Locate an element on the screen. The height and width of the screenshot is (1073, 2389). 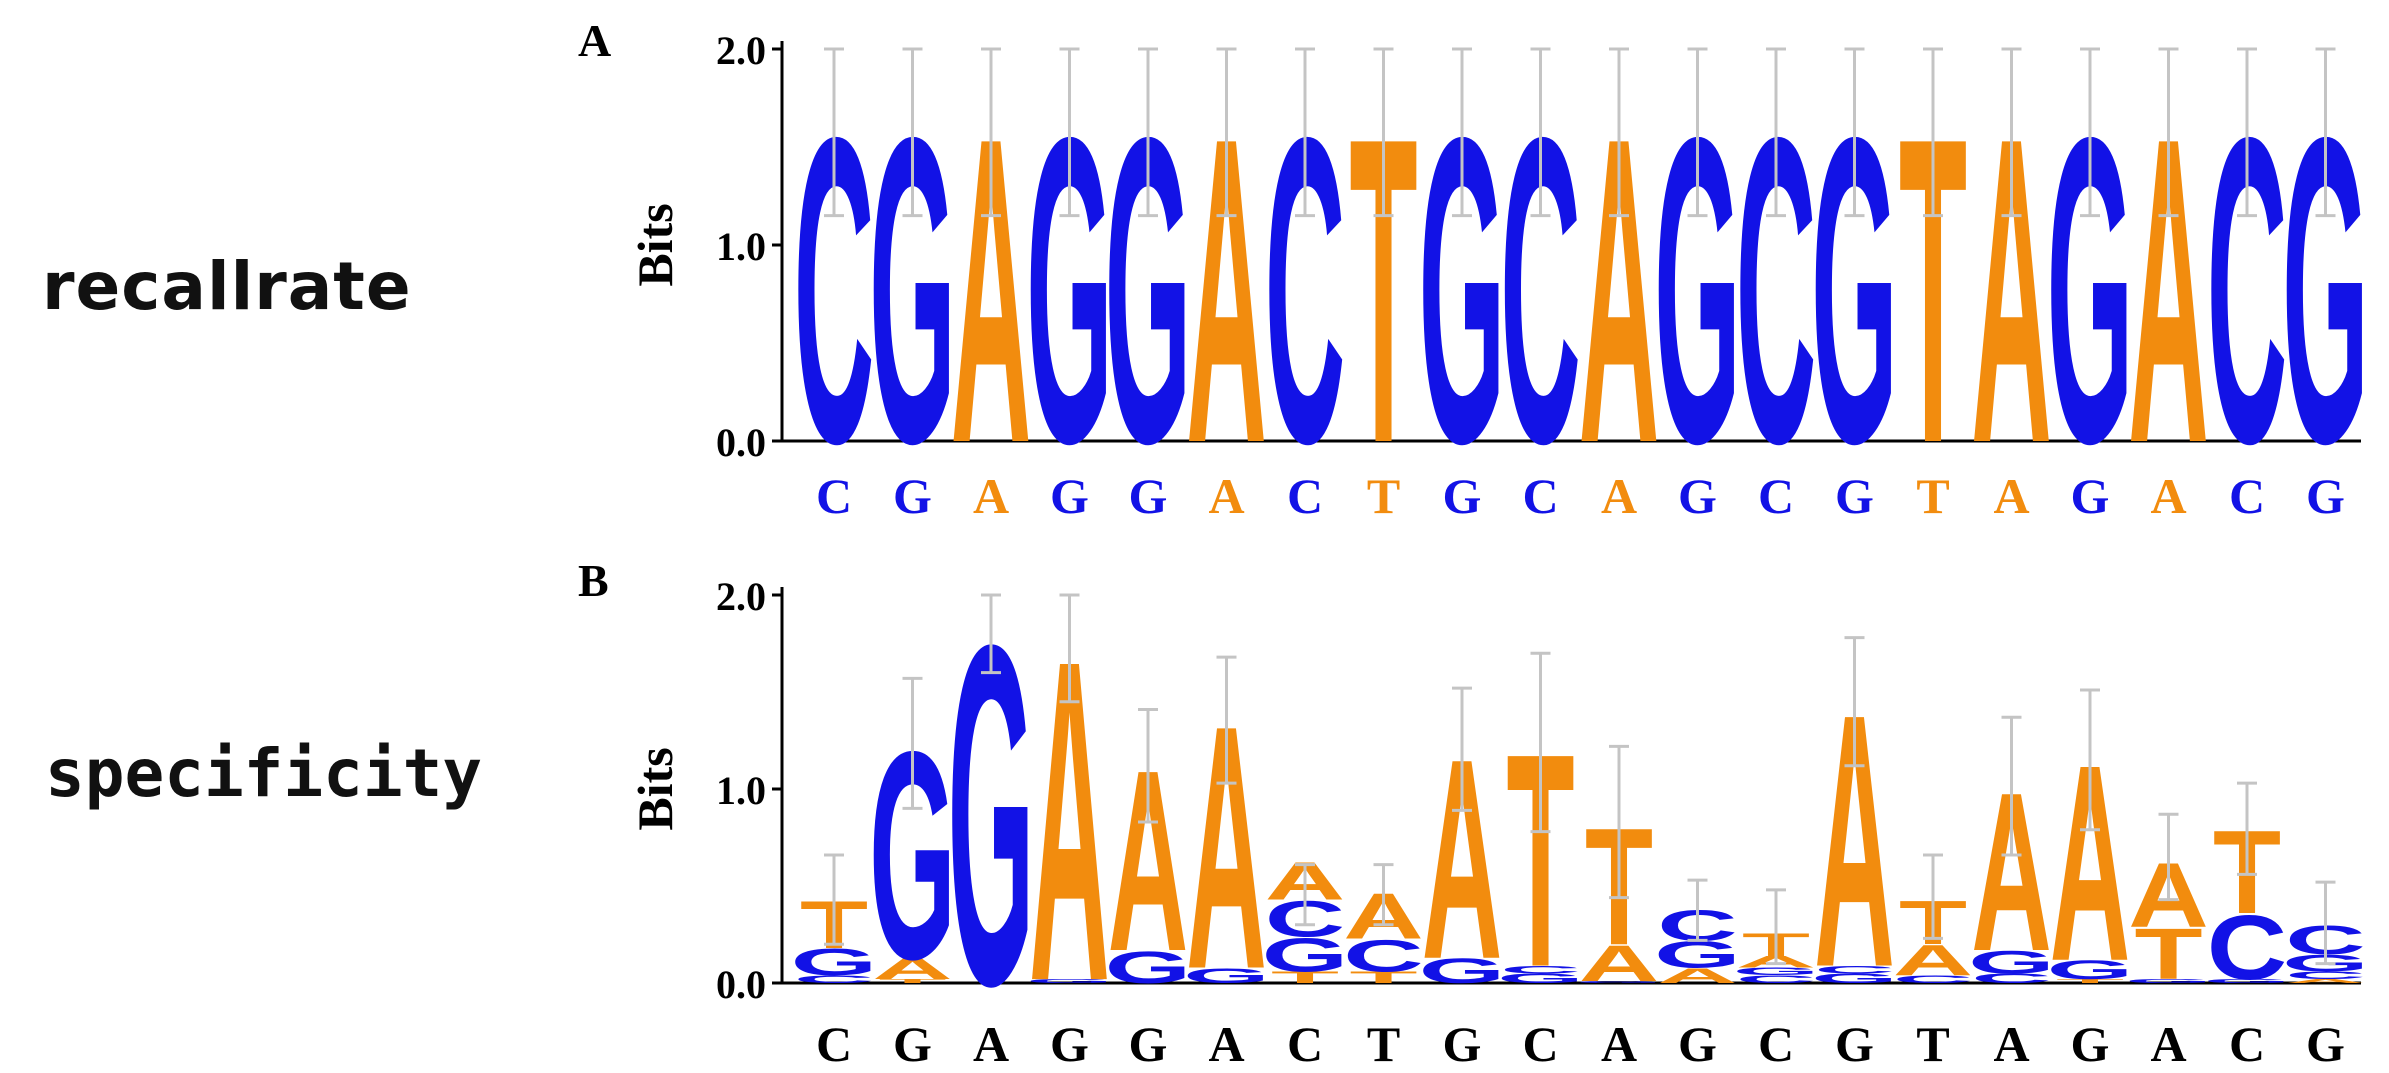
row-label-specificity: specificity is located at coordinates (264, 773).